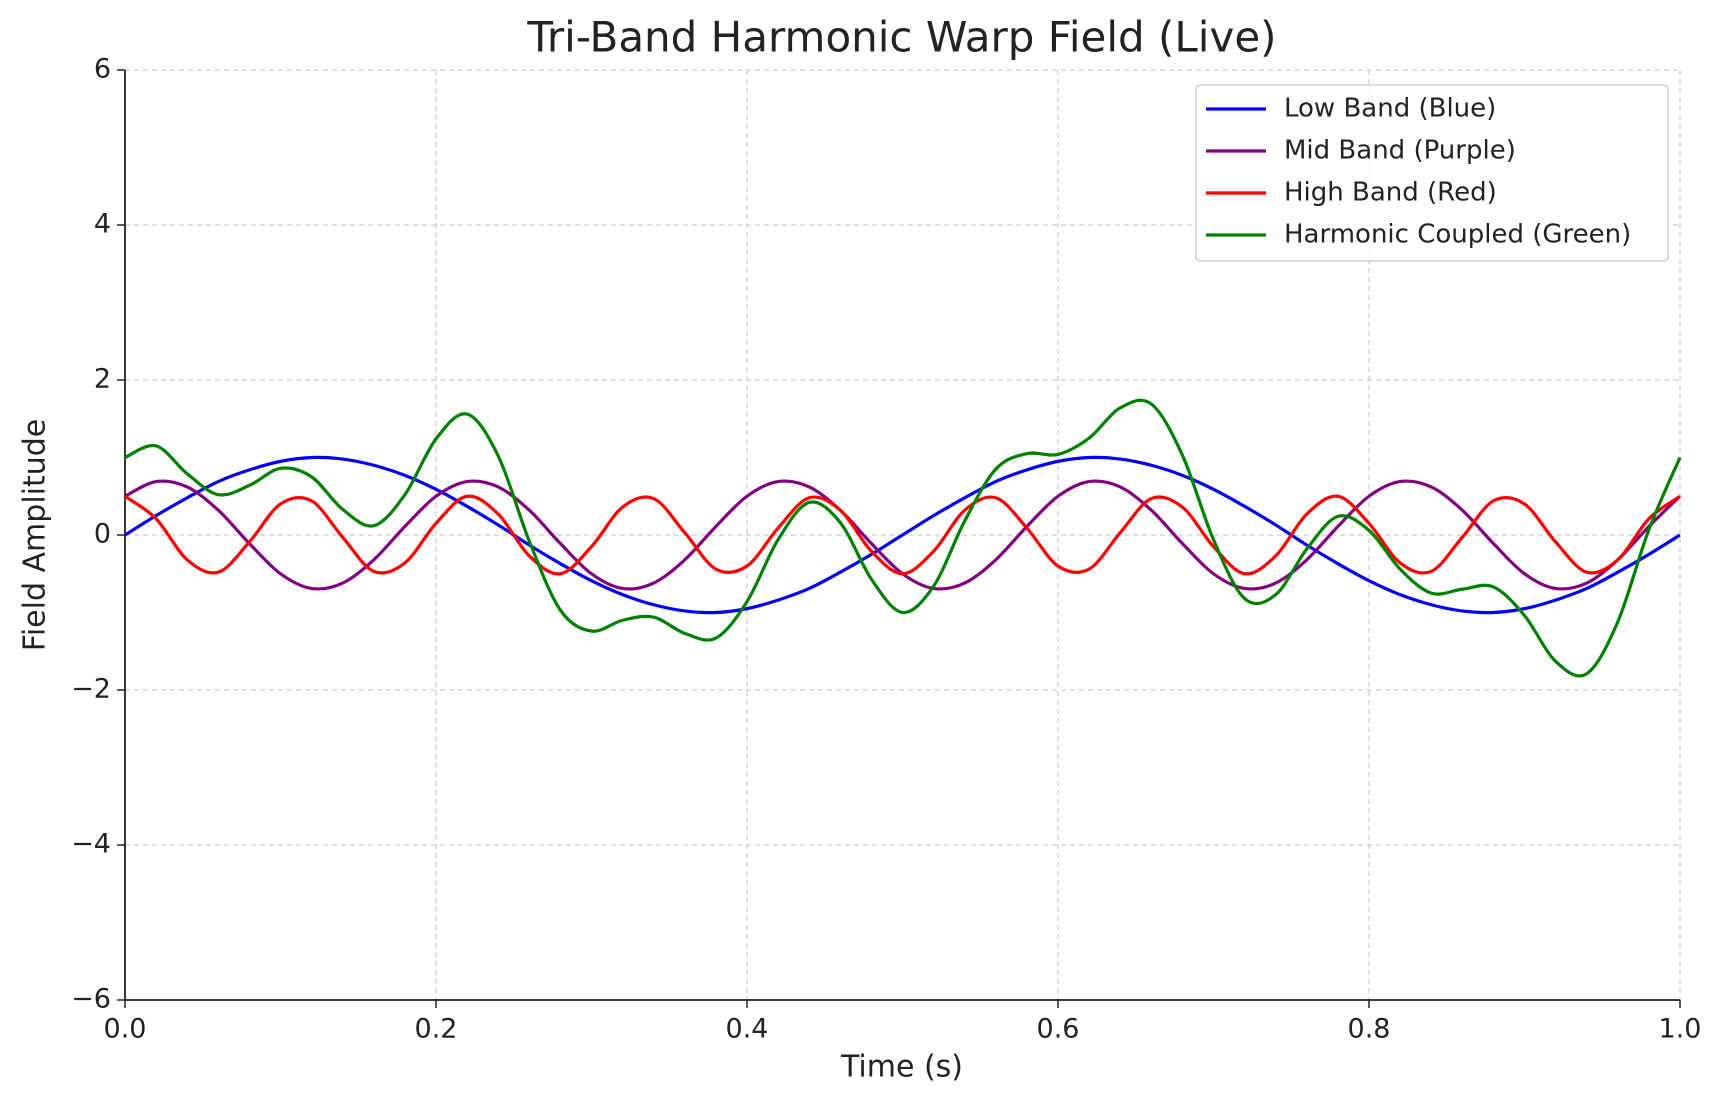 This screenshot has height=1101, width=1719. What do you see at coordinates (1432, 173) in the screenshot?
I see `legend-box` at bounding box center [1432, 173].